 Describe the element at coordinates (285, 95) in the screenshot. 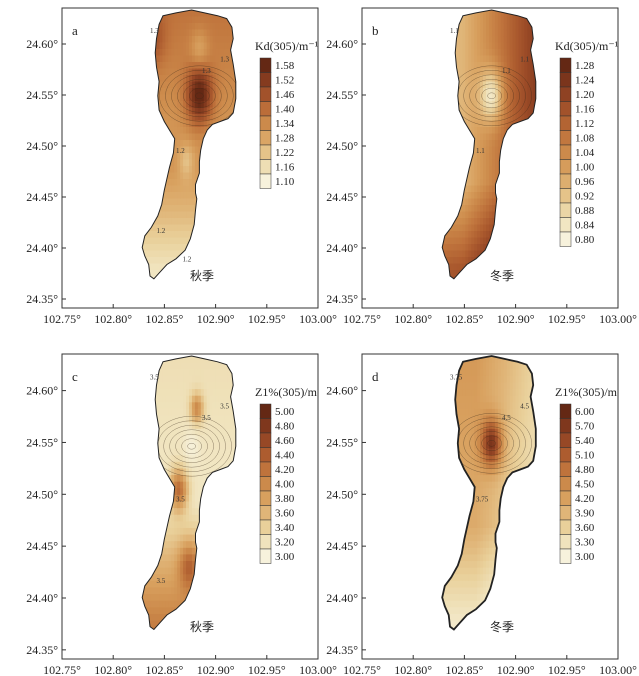

I see `colorbar-tick-label: 1.46` at that location.